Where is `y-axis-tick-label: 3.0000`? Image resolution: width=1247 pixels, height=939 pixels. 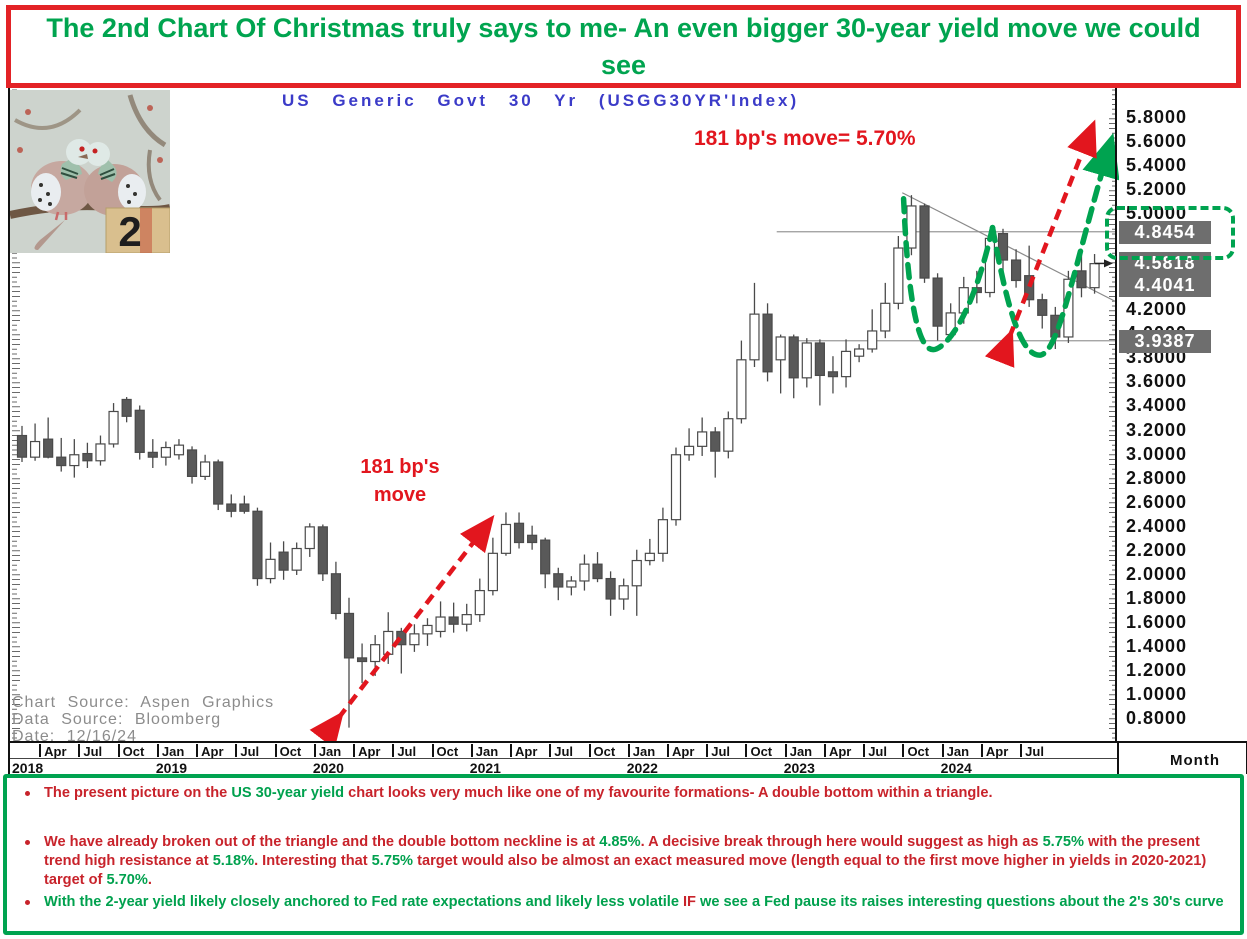 y-axis-tick-label: 3.0000 is located at coordinates (1157, 453).